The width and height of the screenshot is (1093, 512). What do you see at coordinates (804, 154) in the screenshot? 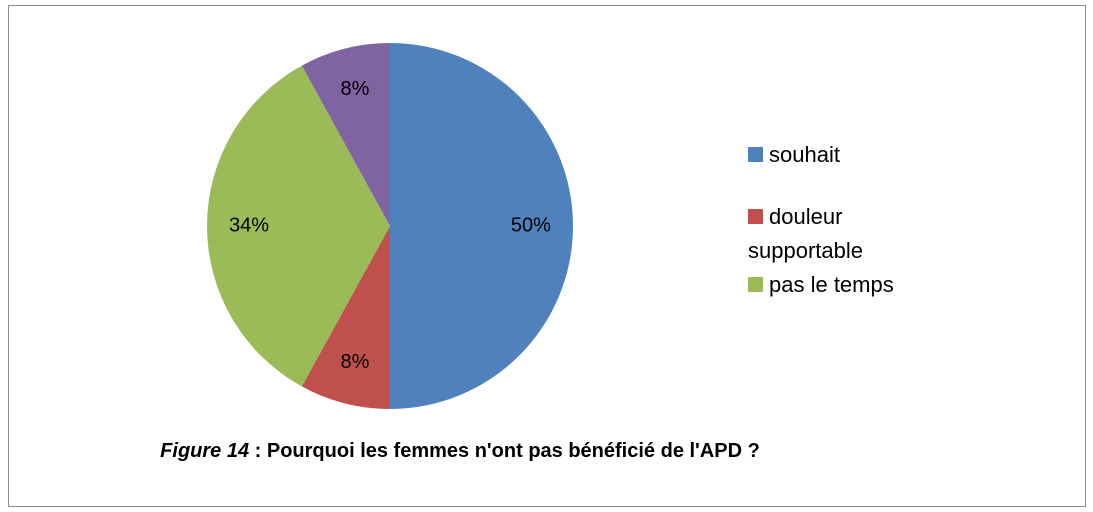
I see `legend-label: souhait` at bounding box center [804, 154].